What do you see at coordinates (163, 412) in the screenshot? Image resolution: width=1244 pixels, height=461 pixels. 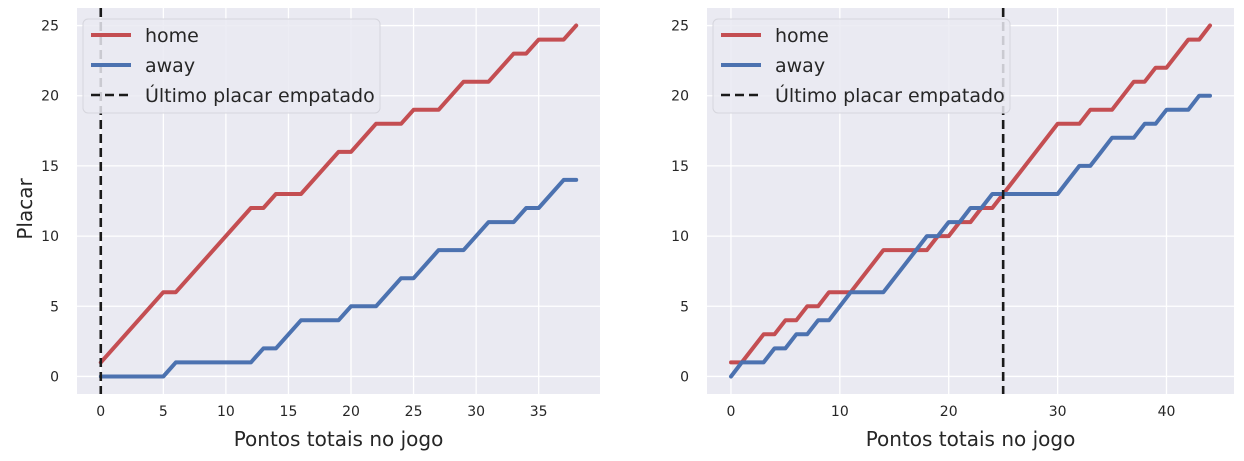 I see `x-tick-label: 5` at bounding box center [163, 412].